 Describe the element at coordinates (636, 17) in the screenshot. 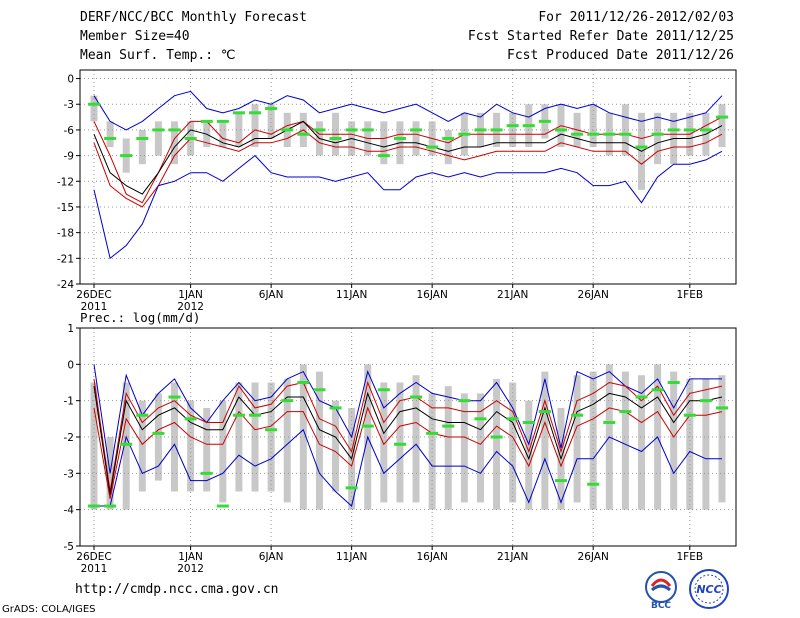

I see `forecast-period: For 2011/12/26-2012/02/03` at that location.